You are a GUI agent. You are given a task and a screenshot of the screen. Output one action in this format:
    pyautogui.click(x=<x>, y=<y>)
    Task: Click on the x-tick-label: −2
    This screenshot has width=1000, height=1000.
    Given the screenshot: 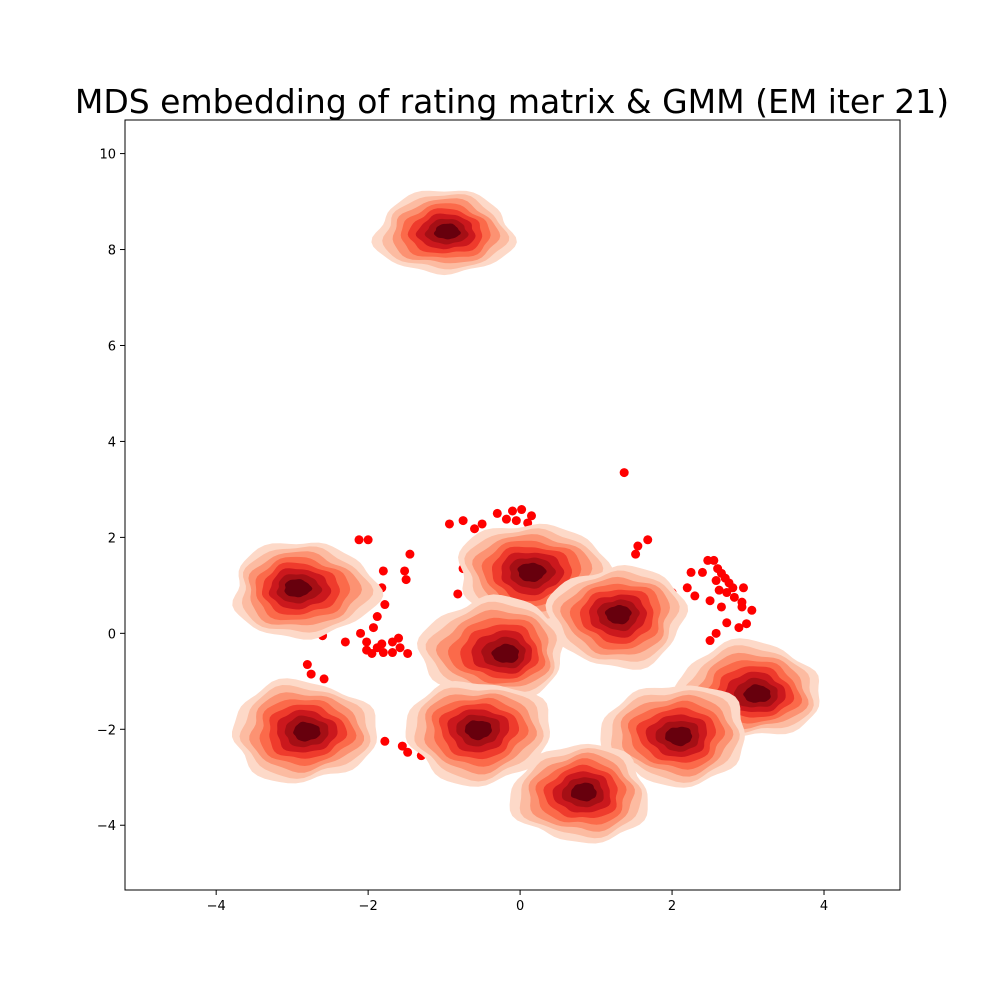 What is the action you would take?
    pyautogui.click(x=368, y=906)
    